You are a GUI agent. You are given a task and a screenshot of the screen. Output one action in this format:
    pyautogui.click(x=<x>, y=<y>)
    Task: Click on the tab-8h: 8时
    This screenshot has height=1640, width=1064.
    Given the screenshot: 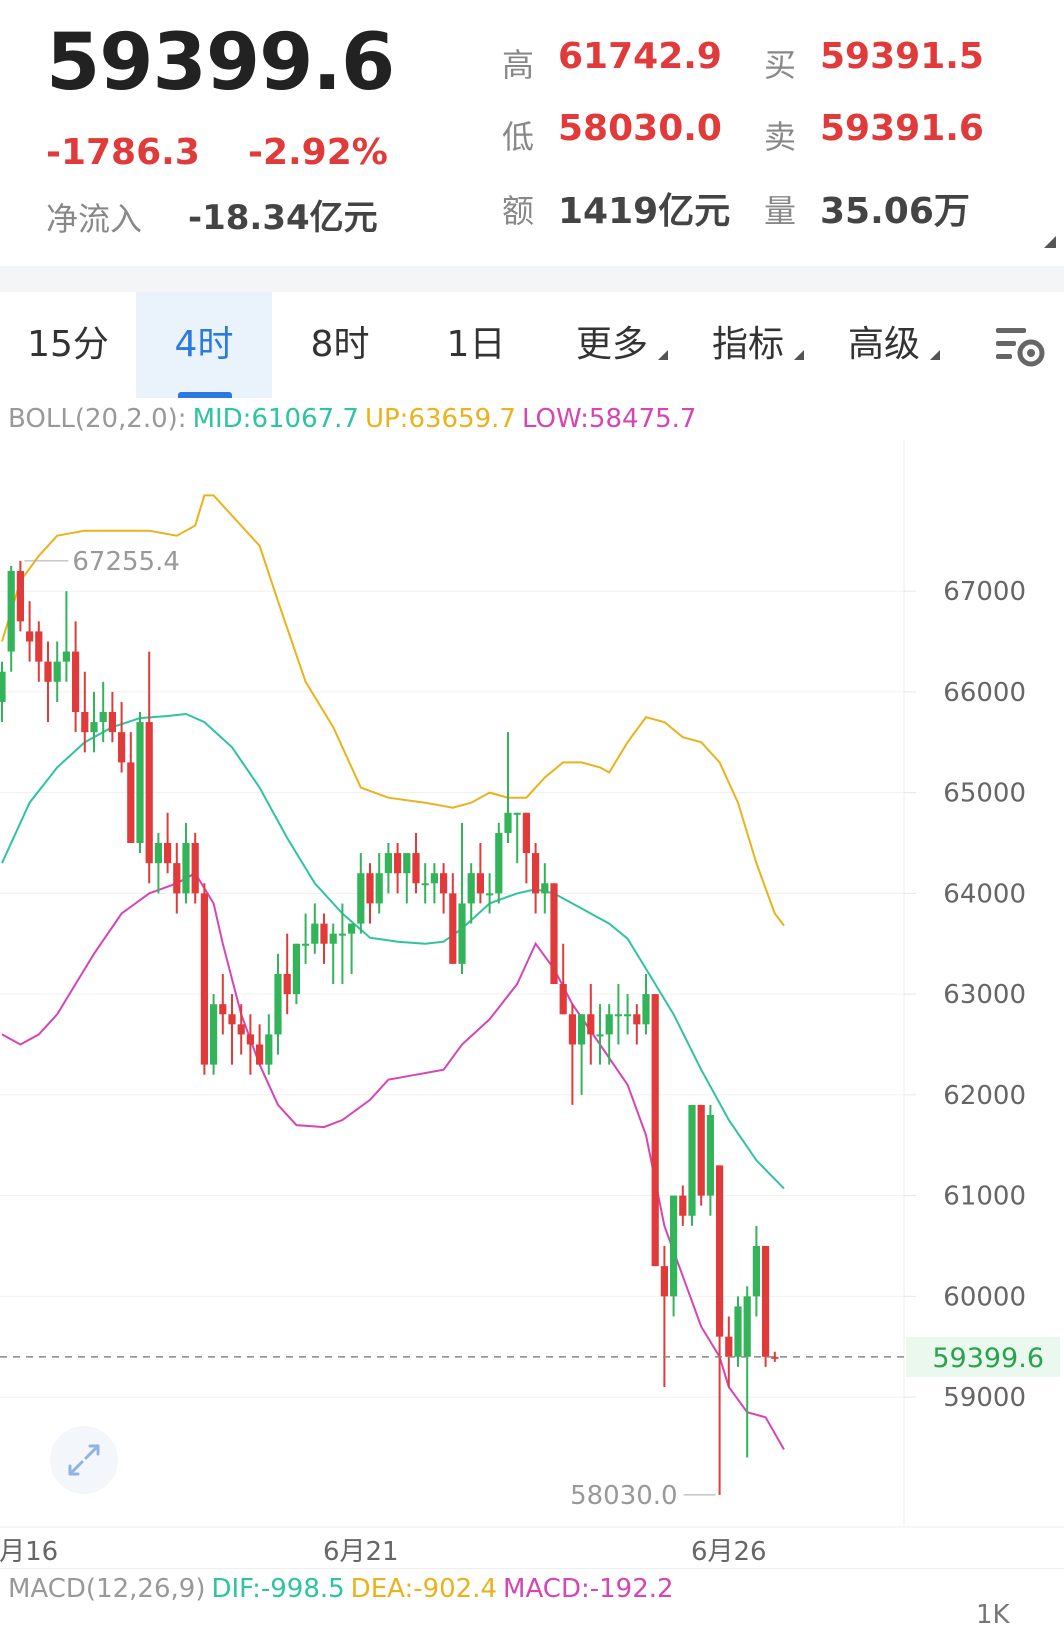 What is the action you would take?
    pyautogui.click(x=340, y=345)
    